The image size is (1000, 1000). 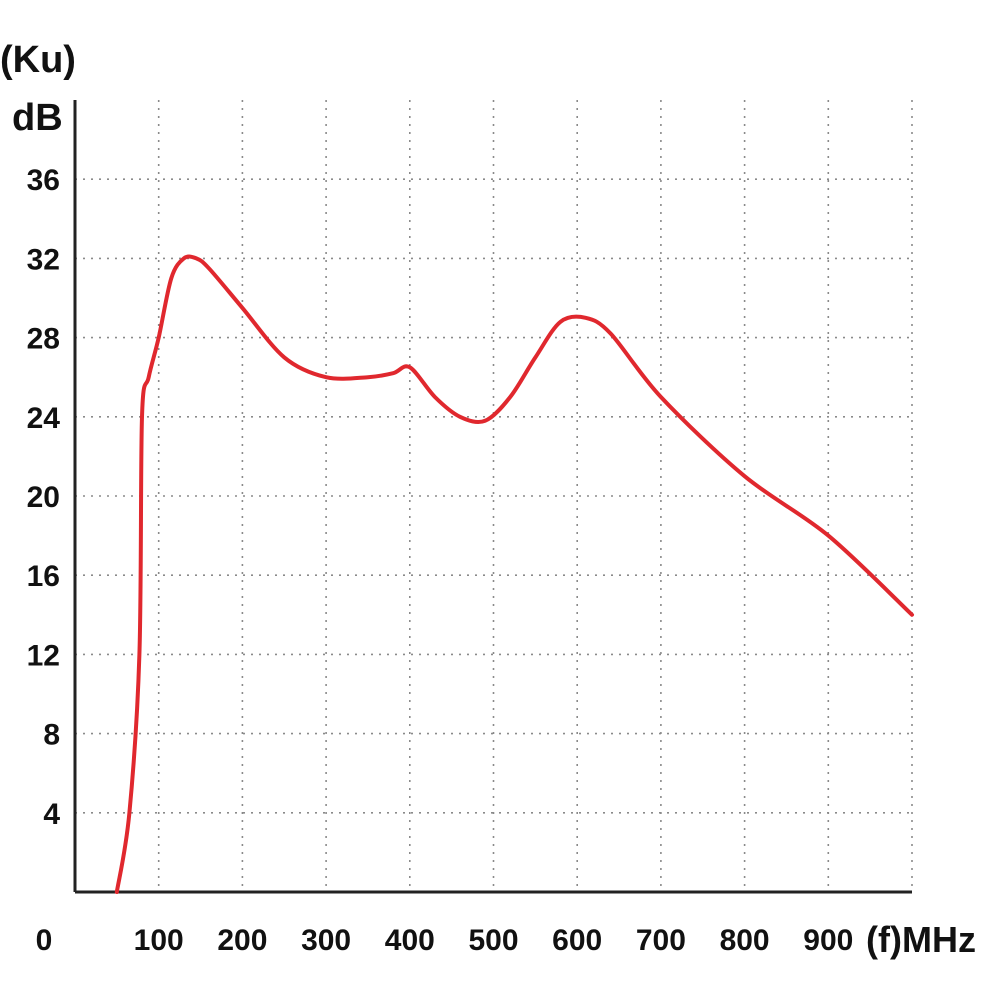 What do you see at coordinates (326, 940) in the screenshot?
I see `x-tick-label: 300` at bounding box center [326, 940].